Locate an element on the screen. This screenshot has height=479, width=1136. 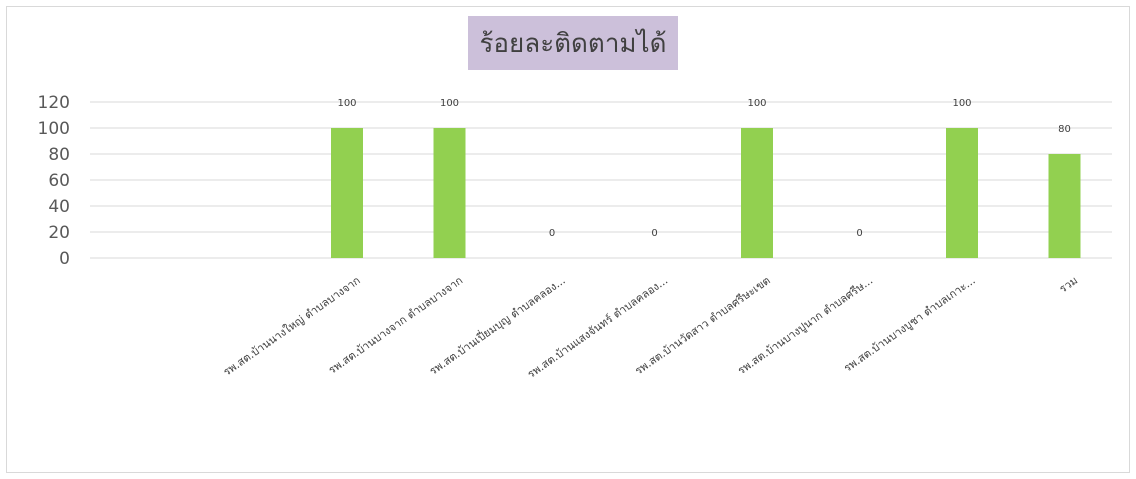
data-label: 80 is located at coordinates (1064, 129).